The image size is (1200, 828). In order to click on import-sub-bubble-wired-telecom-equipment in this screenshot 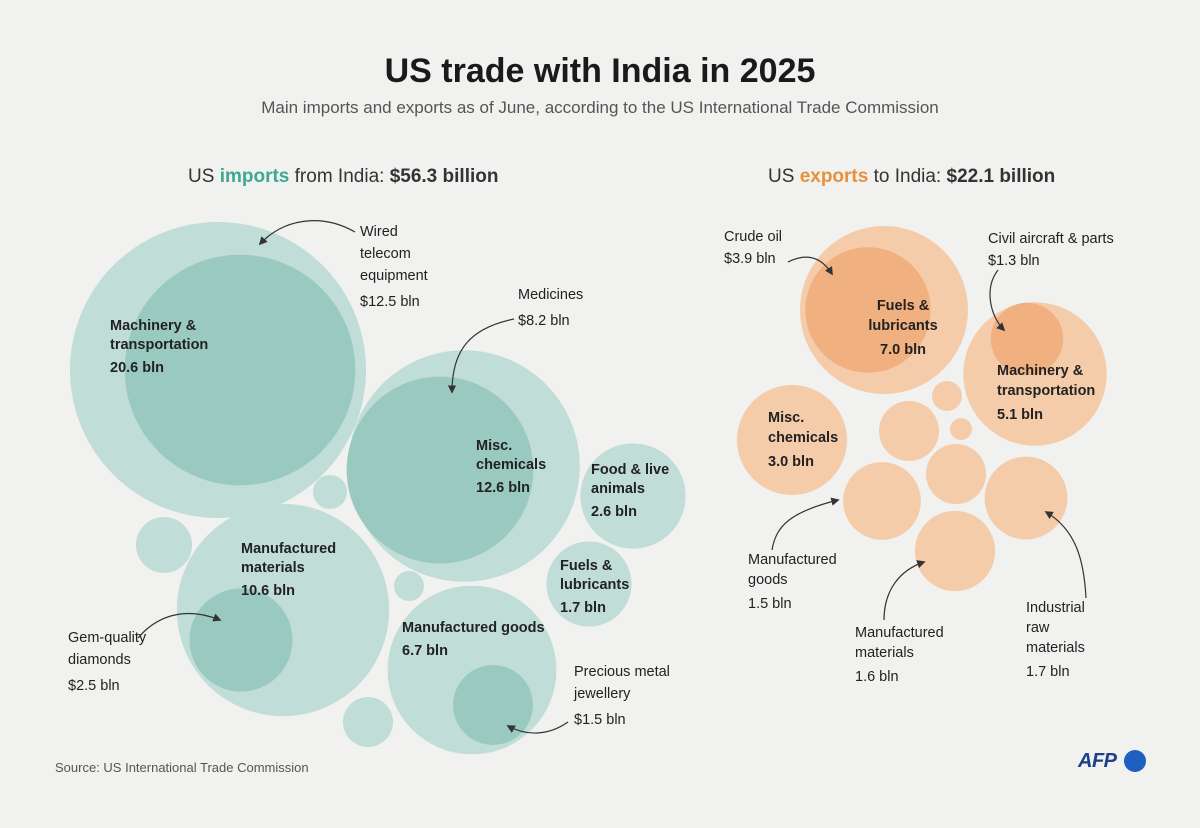, I will do `click(240, 370)`.